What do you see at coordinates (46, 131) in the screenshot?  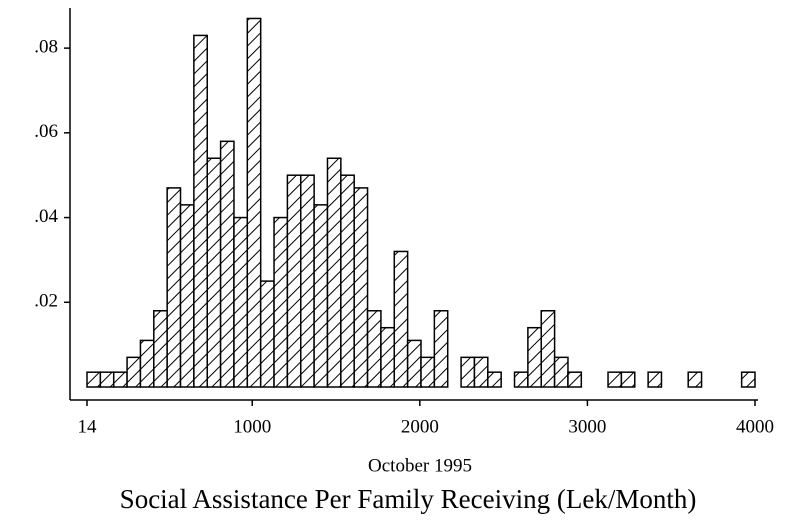 I see `y-tick-label: .06` at bounding box center [46, 131].